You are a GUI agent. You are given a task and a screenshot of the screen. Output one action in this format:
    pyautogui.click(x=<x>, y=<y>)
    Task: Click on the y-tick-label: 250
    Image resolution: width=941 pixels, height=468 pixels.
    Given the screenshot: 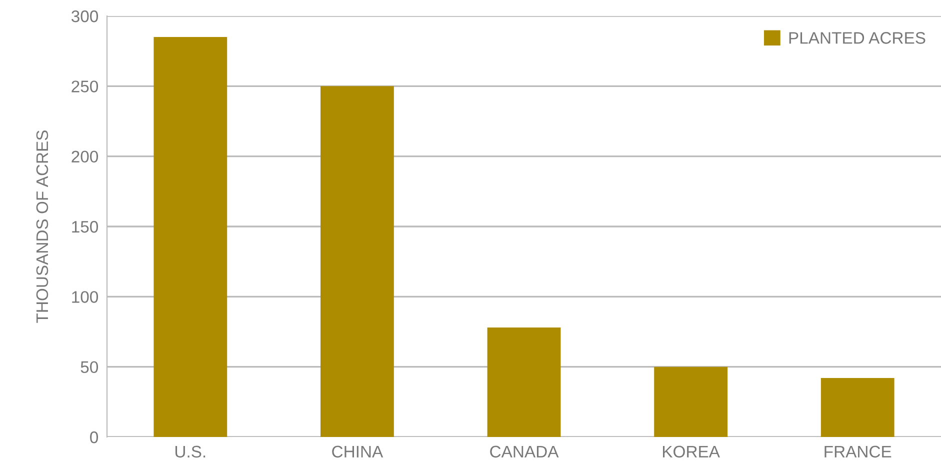 What is the action you would take?
    pyautogui.click(x=85, y=86)
    